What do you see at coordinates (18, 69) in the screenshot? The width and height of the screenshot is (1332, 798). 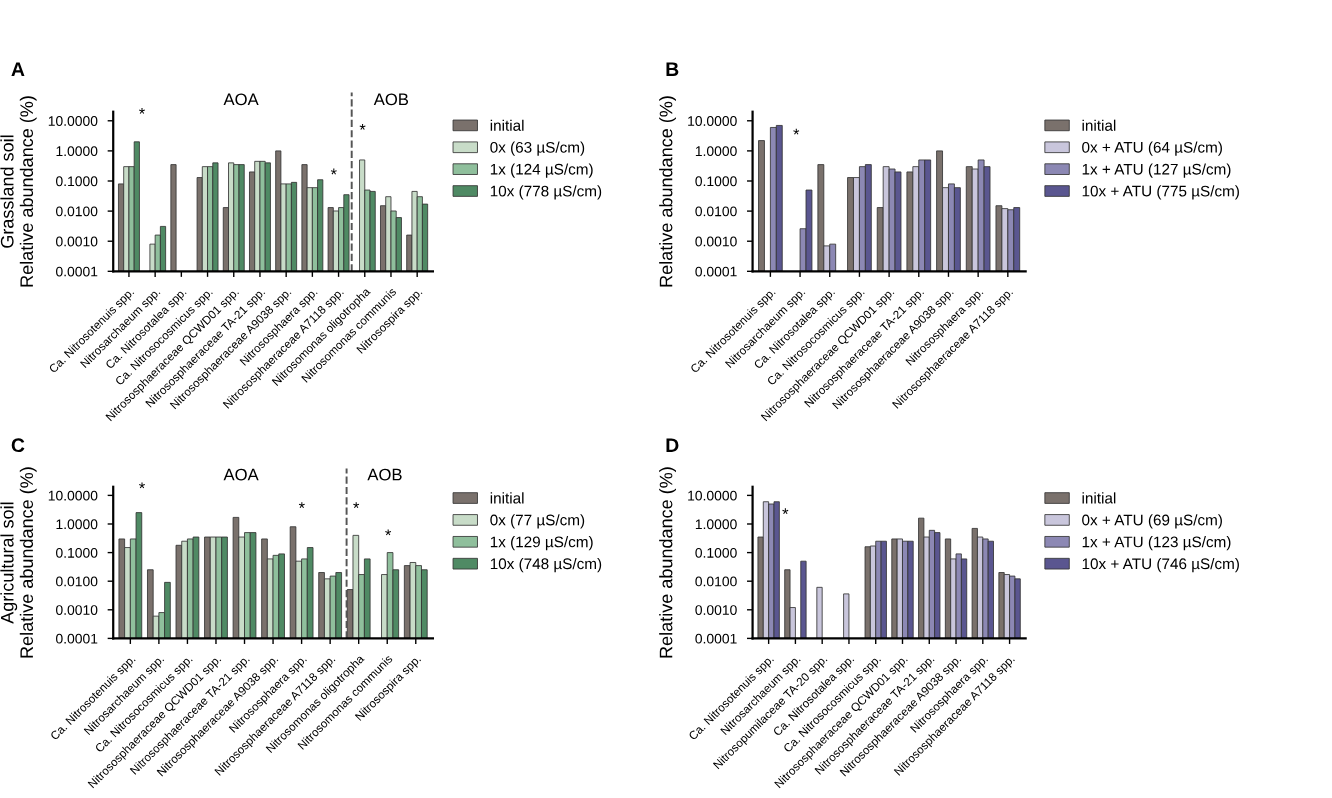 I see `chart-title: A` at bounding box center [18, 69].